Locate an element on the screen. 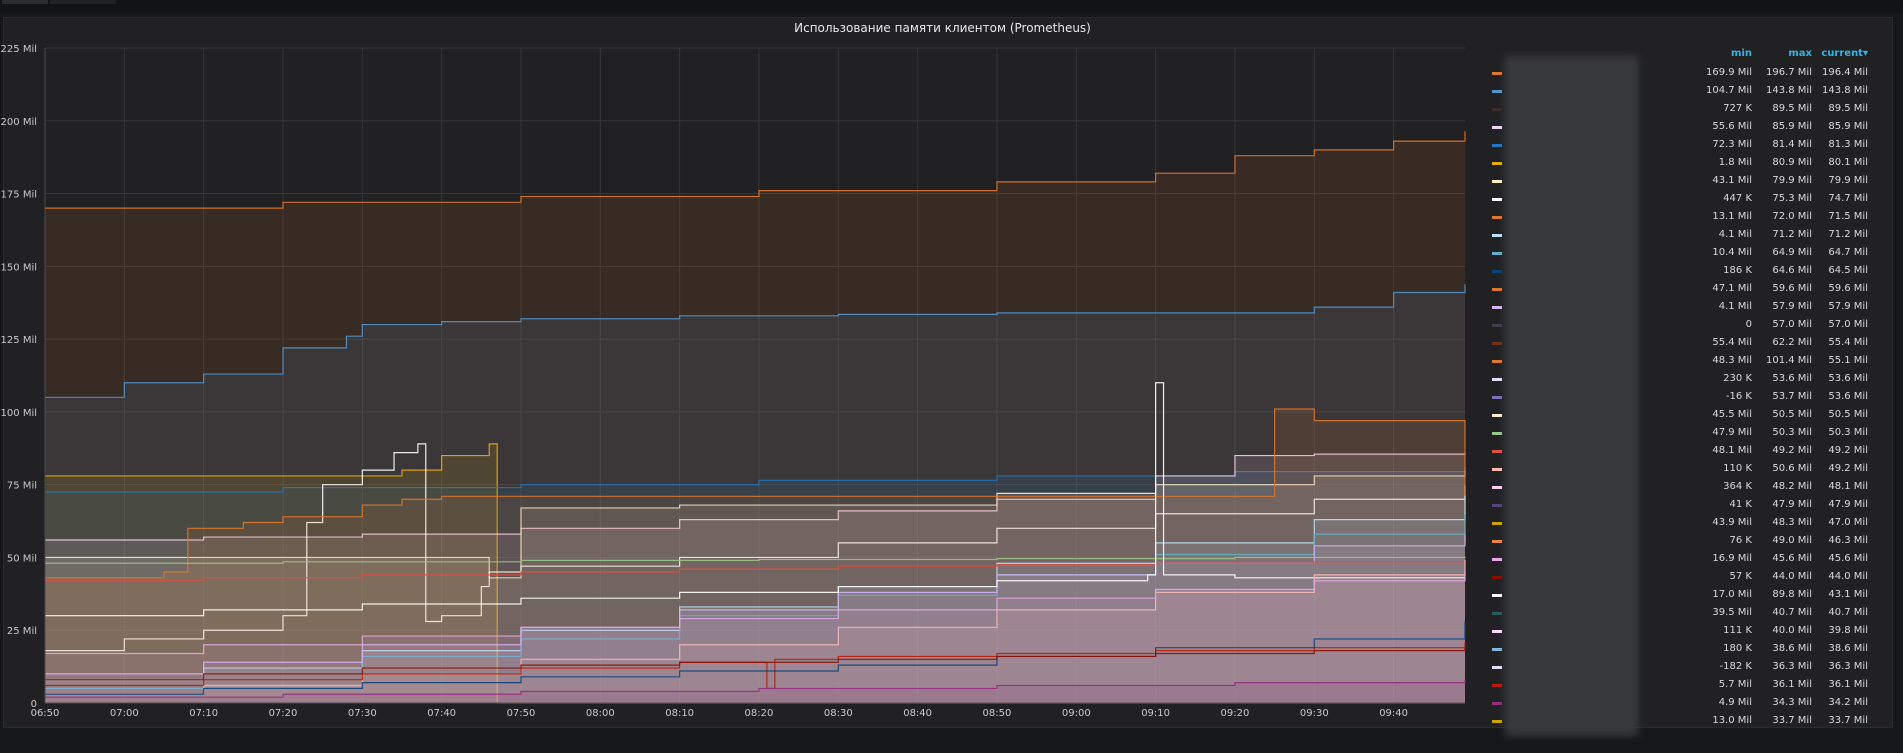  legend-row: 47.1 Mil 59.6 Mil 59.6 Mil is located at coordinates (1675, 289).